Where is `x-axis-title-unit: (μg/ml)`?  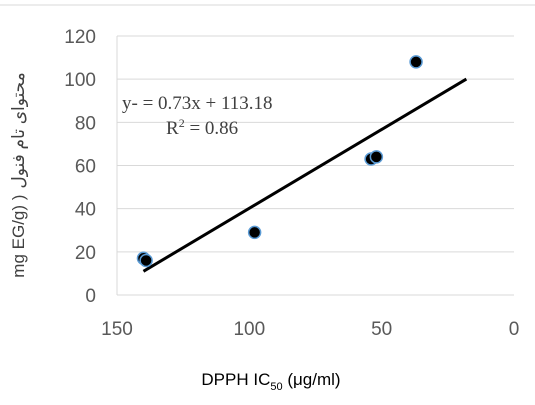 x-axis-title-unit: (μg/ml) is located at coordinates (312, 379).